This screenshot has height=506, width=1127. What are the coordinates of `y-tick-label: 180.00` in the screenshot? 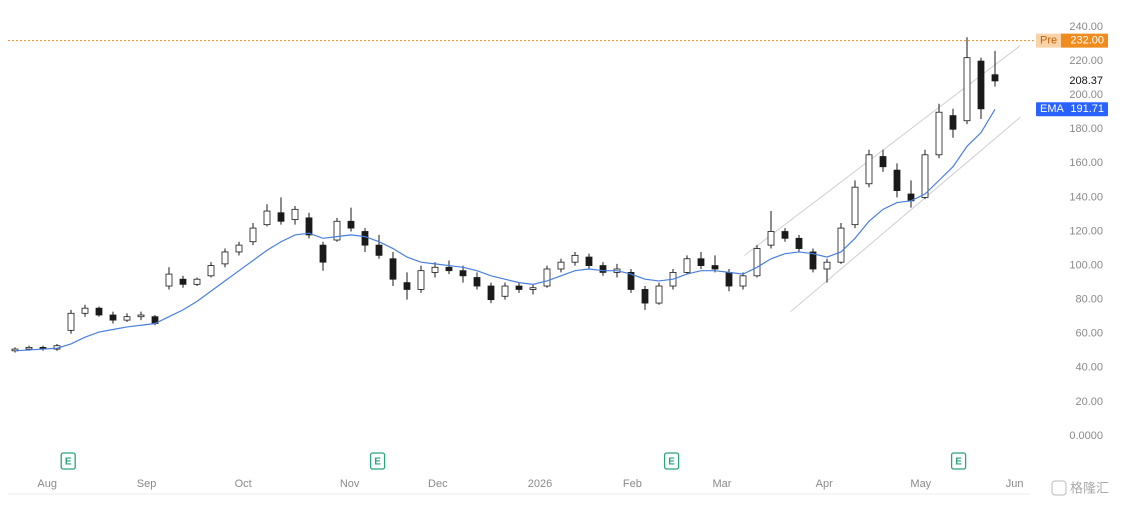 It's located at (1086, 129).